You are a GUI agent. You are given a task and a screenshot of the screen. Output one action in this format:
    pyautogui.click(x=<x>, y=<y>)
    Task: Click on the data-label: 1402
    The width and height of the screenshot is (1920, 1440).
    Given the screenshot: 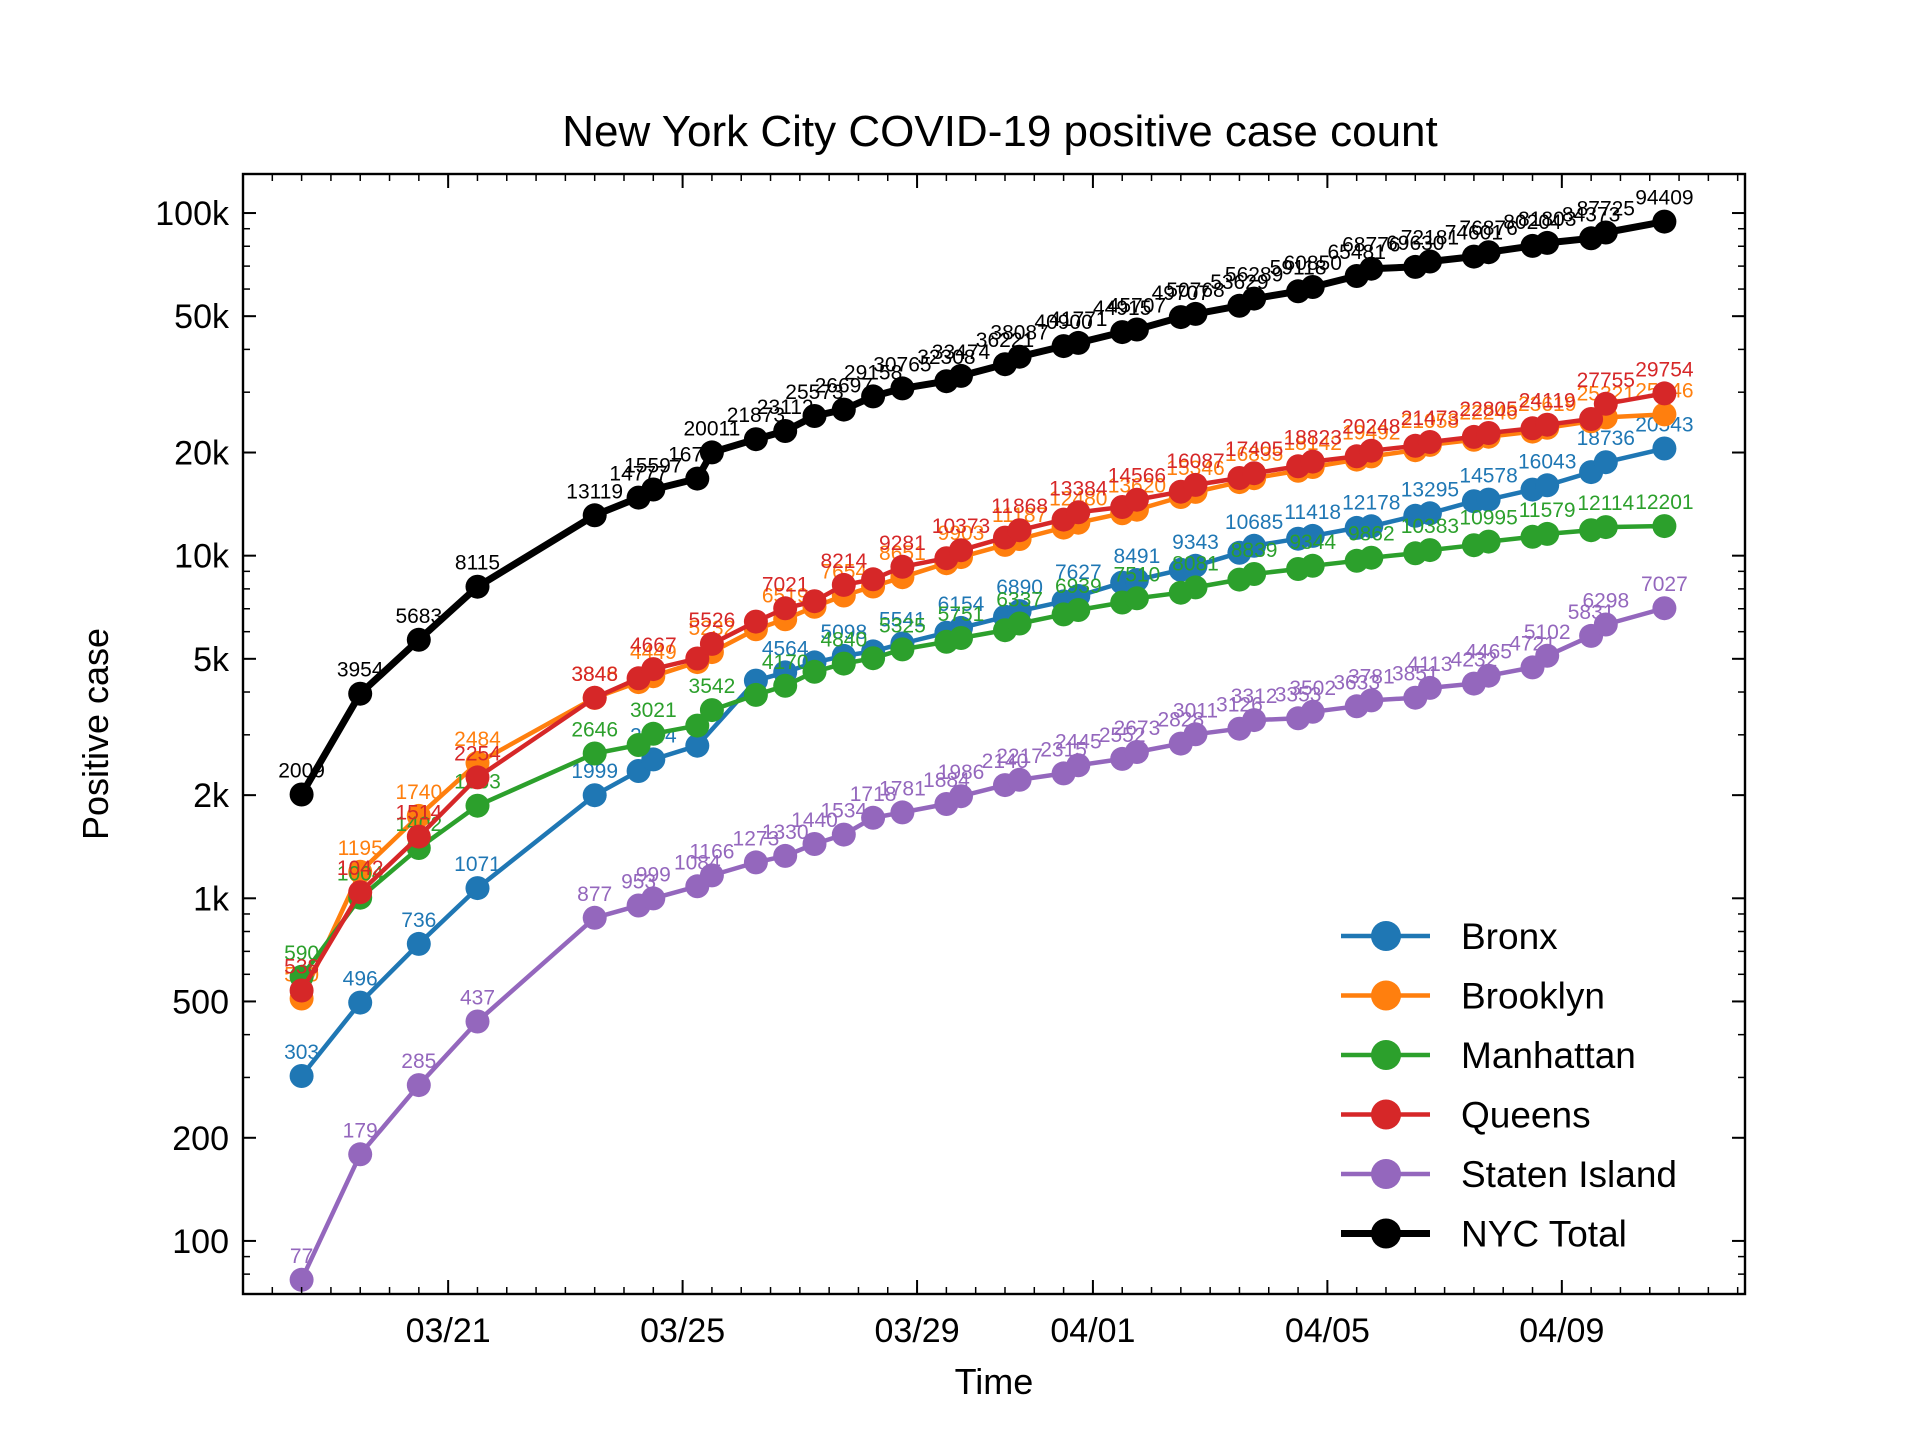 What is the action you would take?
    pyautogui.click(x=418, y=824)
    